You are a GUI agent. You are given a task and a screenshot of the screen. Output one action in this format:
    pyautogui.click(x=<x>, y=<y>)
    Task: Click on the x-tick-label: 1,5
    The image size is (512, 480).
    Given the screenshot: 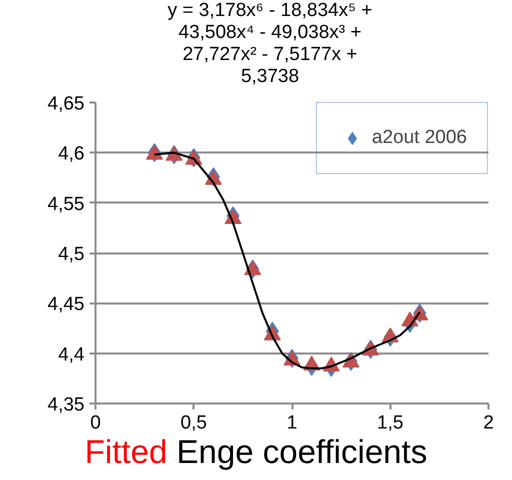 What is the action you would take?
    pyautogui.click(x=390, y=423)
    